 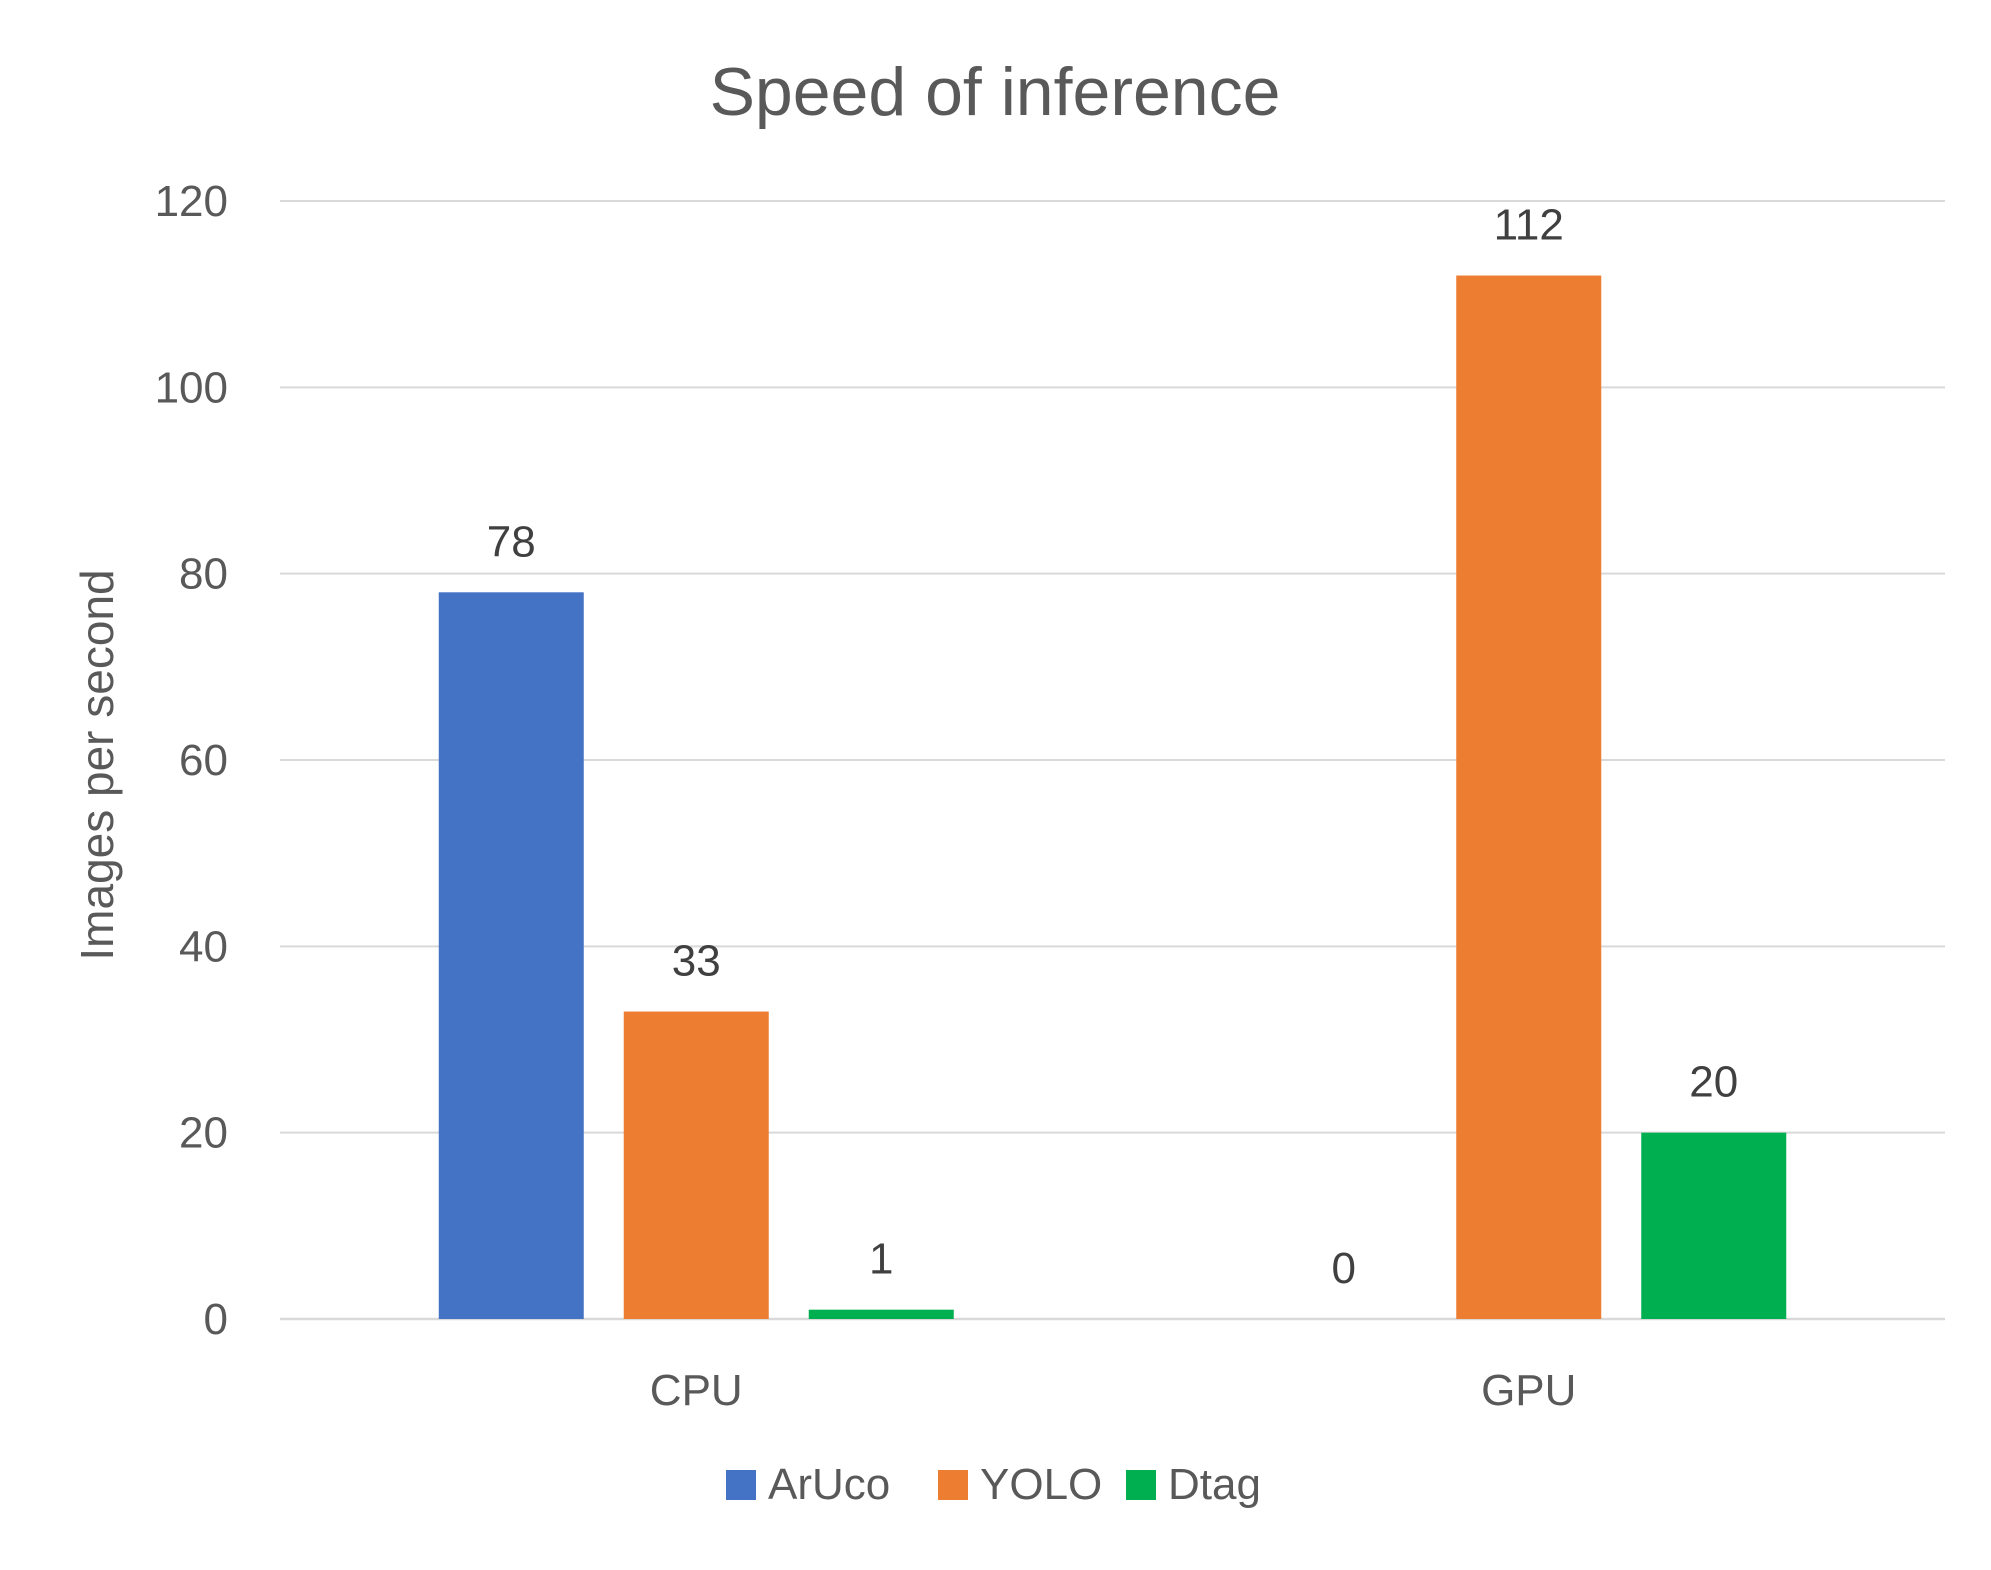 I want to click on chart-title: Speed of inference, so click(x=995, y=92).